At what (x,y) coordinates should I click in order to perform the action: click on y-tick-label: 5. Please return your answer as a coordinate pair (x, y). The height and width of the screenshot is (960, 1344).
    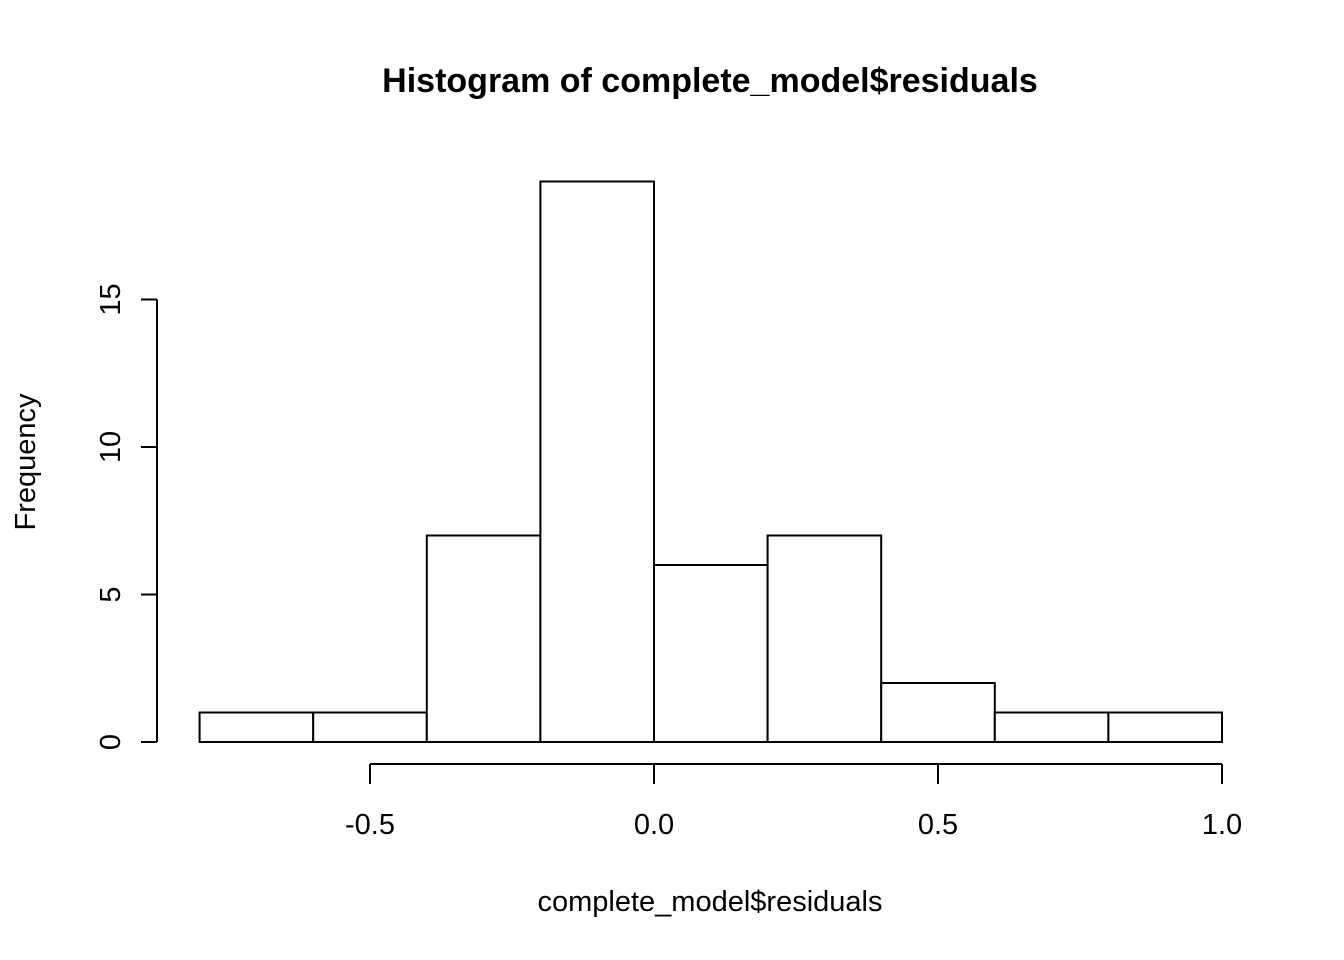
    Looking at the image, I should click on (111, 594).